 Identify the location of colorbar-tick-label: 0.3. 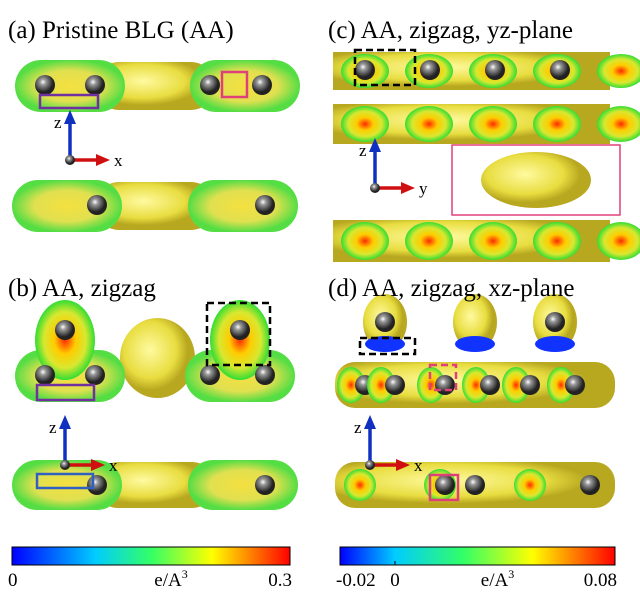
(280, 580).